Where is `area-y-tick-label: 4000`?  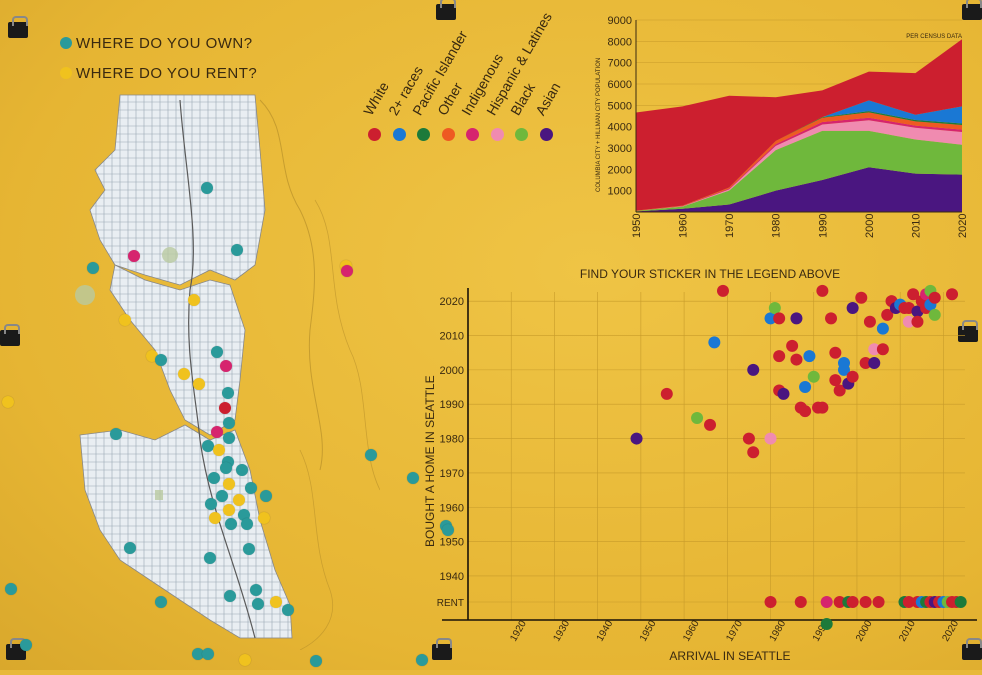
area-y-tick-label: 4000 is located at coordinates (620, 128).